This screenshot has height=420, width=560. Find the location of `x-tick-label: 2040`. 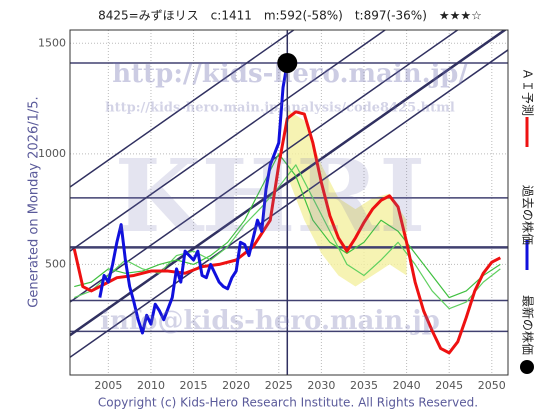

x-tick-label: 2040 is located at coordinates (407, 385).